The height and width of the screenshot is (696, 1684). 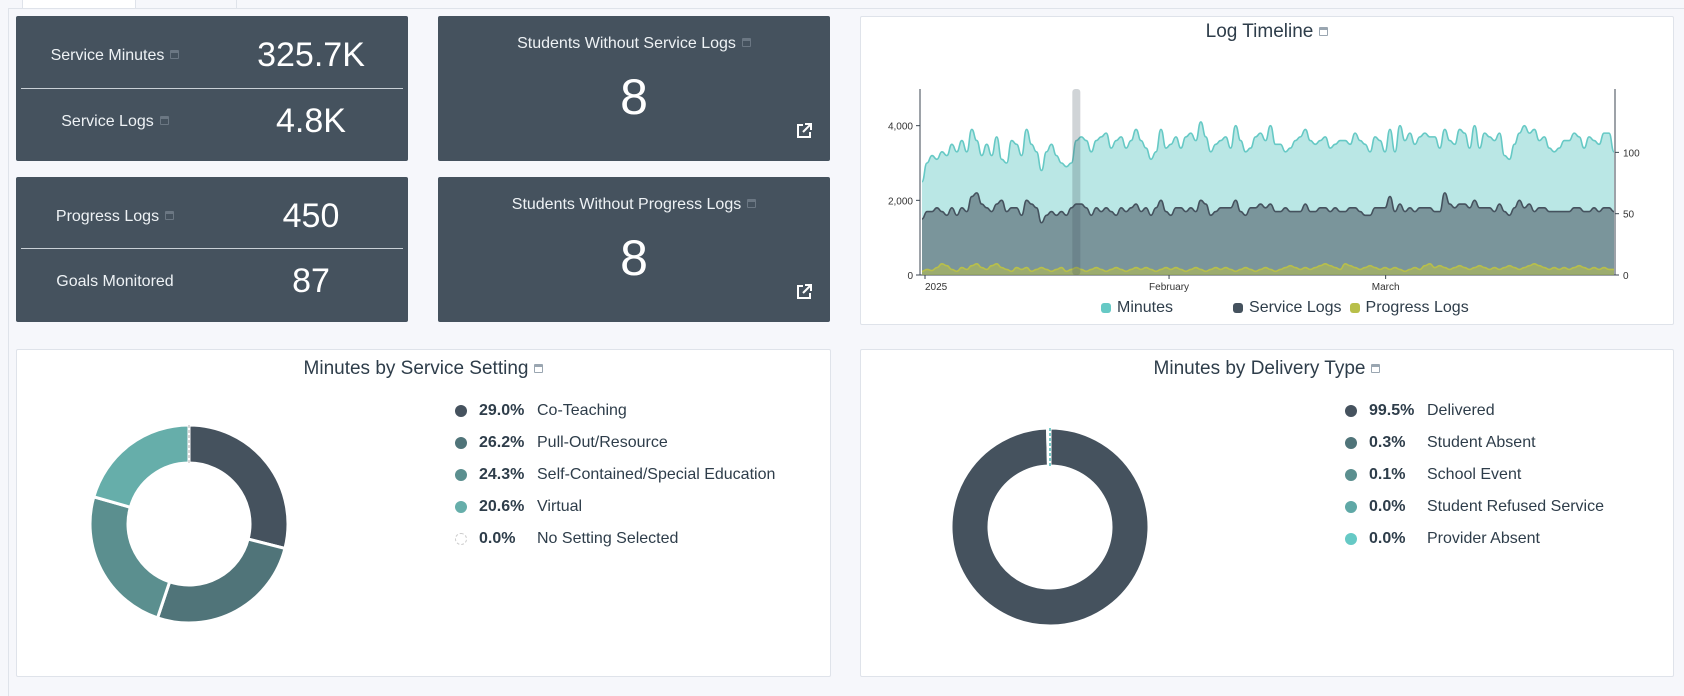 I want to click on minutes-by-service-setting-title: Minutes by Service Setting, so click(x=416, y=368).